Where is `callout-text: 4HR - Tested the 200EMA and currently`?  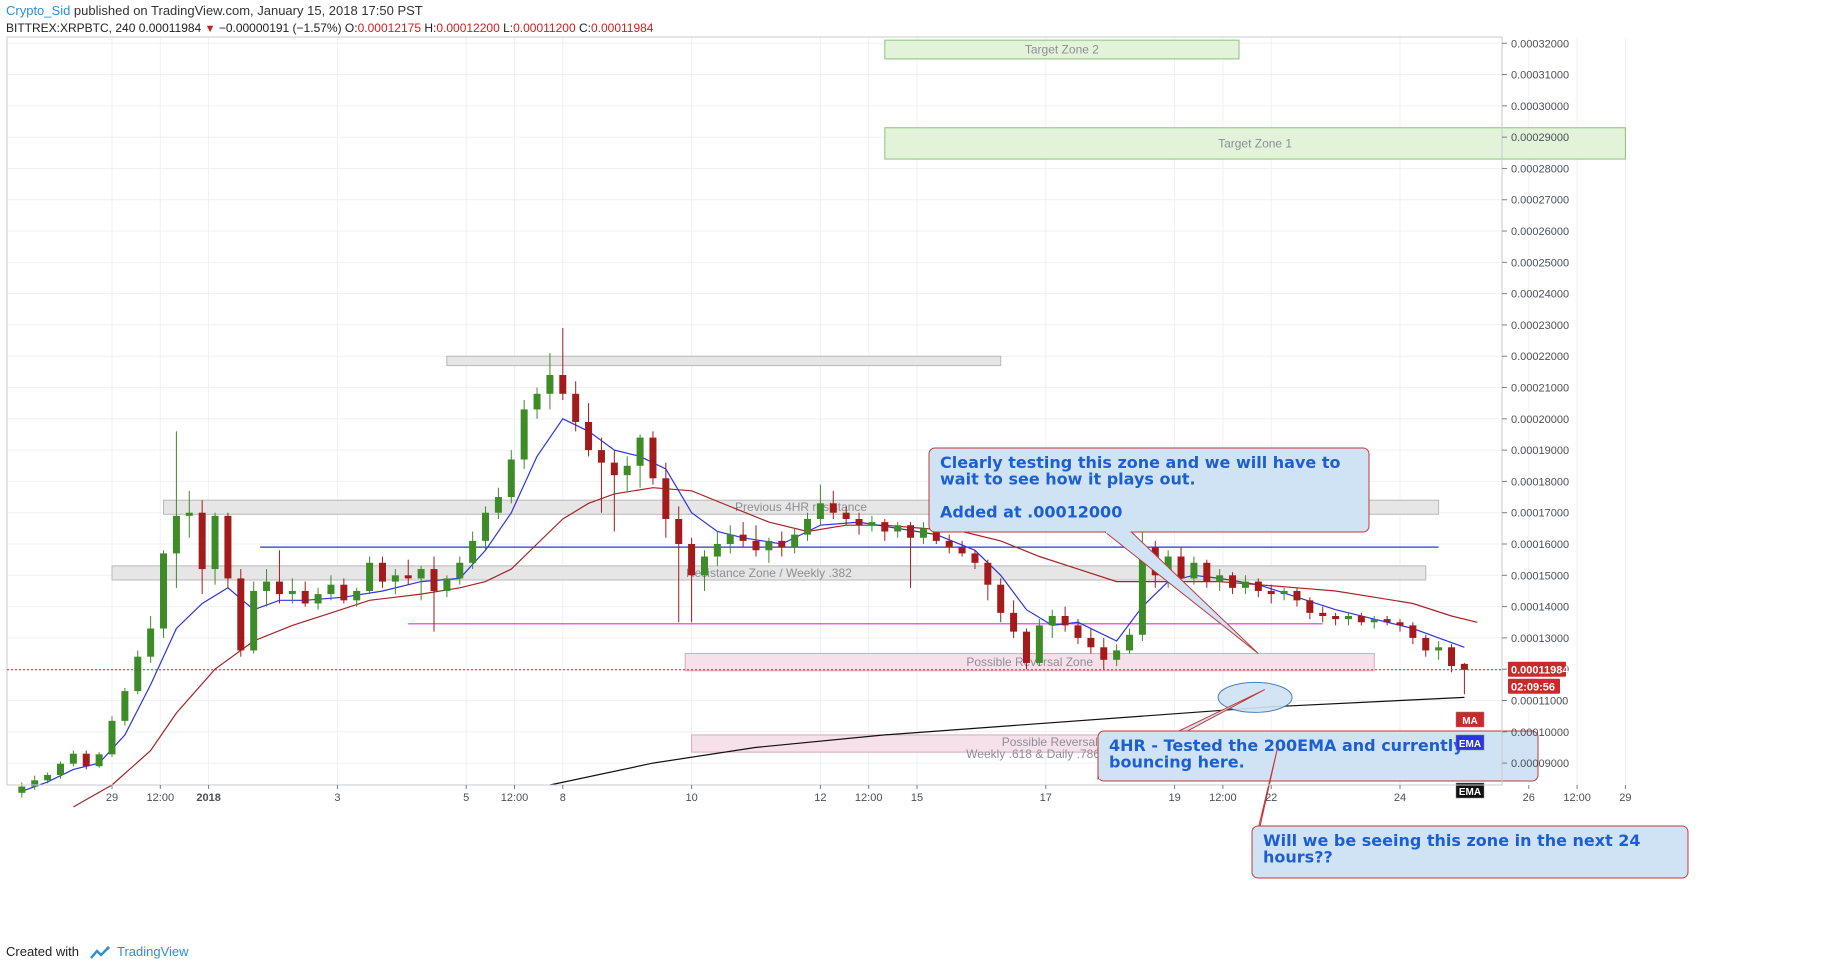 callout-text: 4HR - Tested the 200EMA and currently is located at coordinates (1286, 745).